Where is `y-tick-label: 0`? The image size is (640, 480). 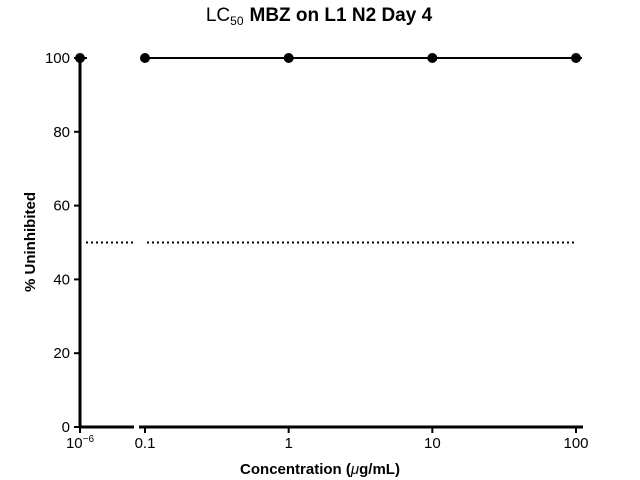
y-tick-label: 0 is located at coordinates (66, 427).